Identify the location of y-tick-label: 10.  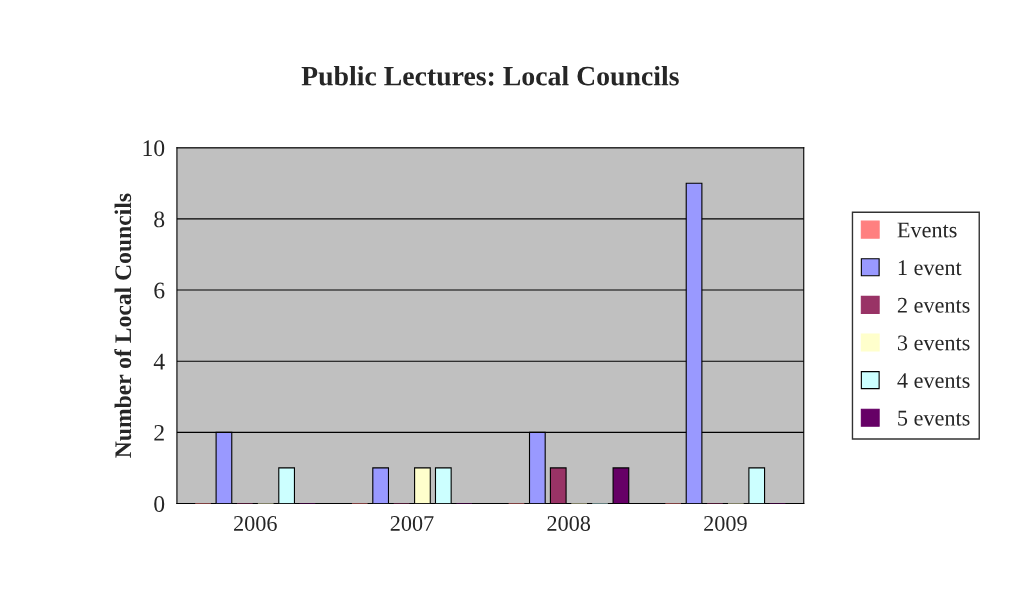
(154, 148).